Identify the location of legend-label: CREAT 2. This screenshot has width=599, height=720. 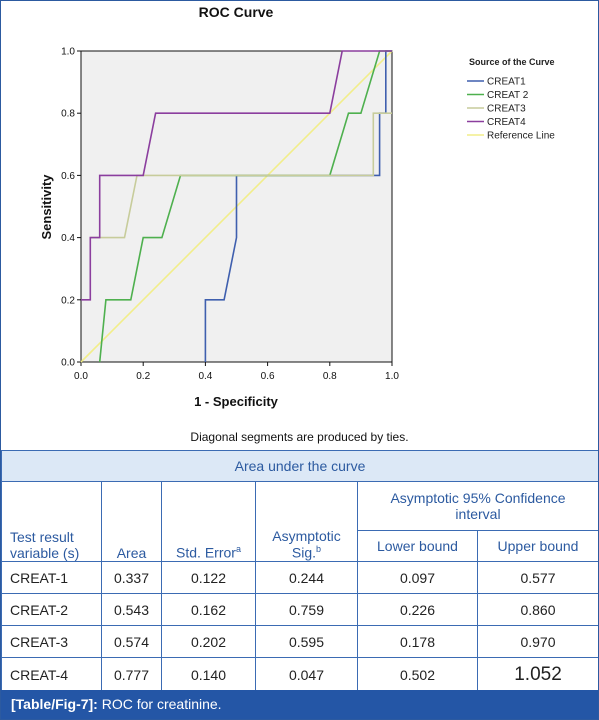
(508, 95).